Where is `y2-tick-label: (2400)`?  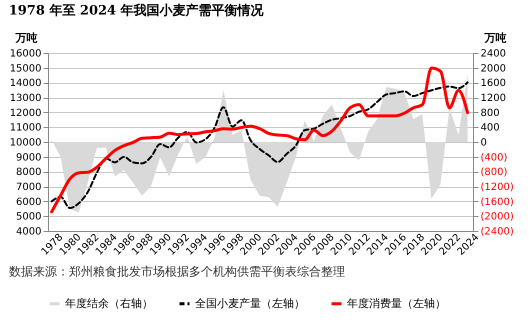 y2-tick-label: (2400) is located at coordinates (497, 232).